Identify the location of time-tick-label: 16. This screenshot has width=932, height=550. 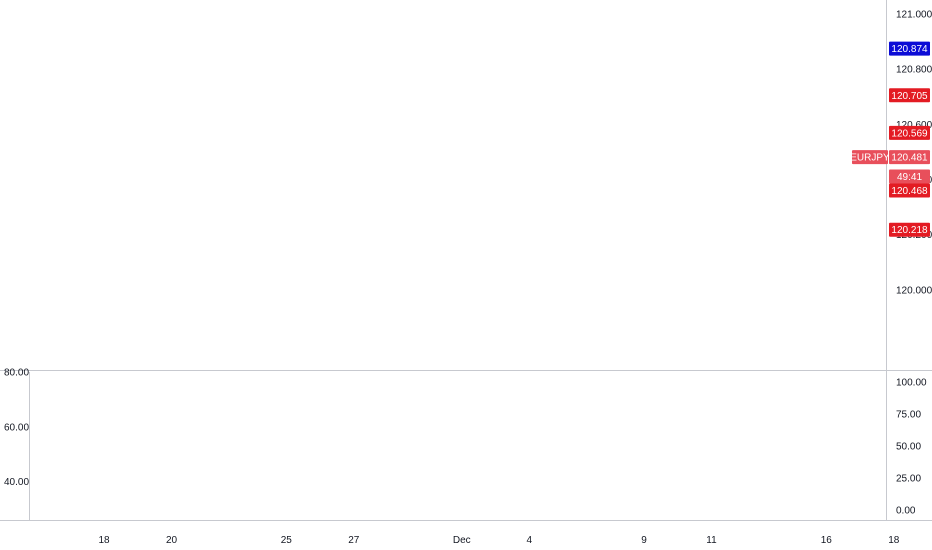
(827, 540).